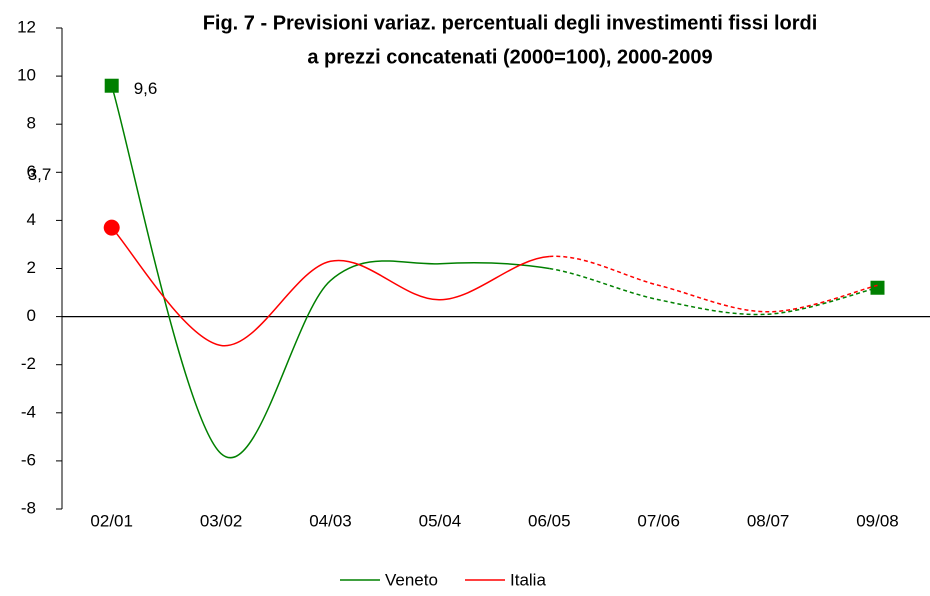  Describe the element at coordinates (28, 411) in the screenshot. I see `y-tick-label: -4` at that location.